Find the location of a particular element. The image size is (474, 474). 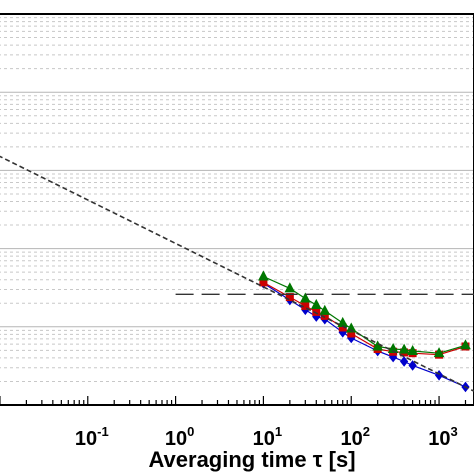

x-tick-label: 10³ is located at coordinates (442, 437).